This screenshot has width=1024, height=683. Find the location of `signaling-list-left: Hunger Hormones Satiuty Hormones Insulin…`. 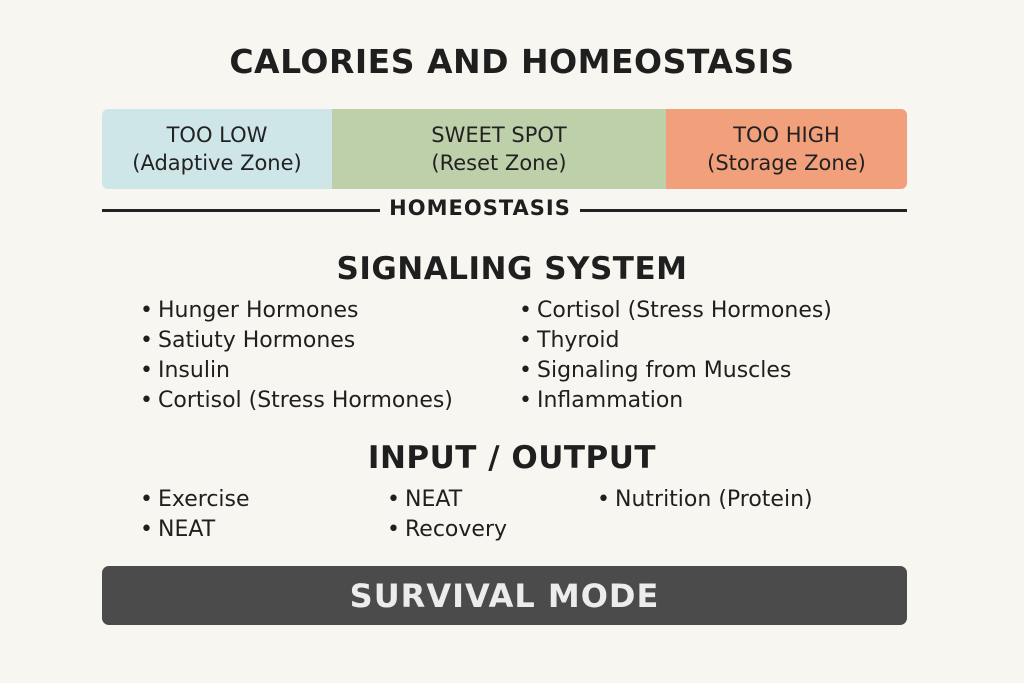

signaling-list-left: Hunger Hormones Satiuty Hormones Insulin… is located at coordinates (296, 356).